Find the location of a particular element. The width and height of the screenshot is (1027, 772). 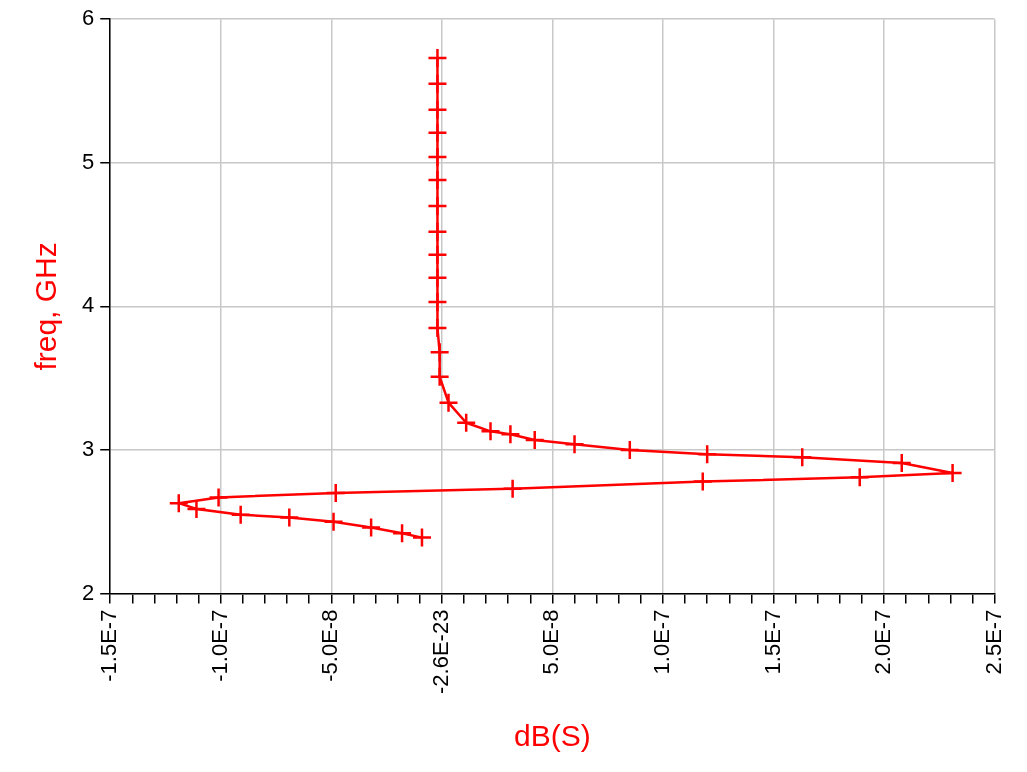

x-axis-title: dB(S) is located at coordinates (552, 736).